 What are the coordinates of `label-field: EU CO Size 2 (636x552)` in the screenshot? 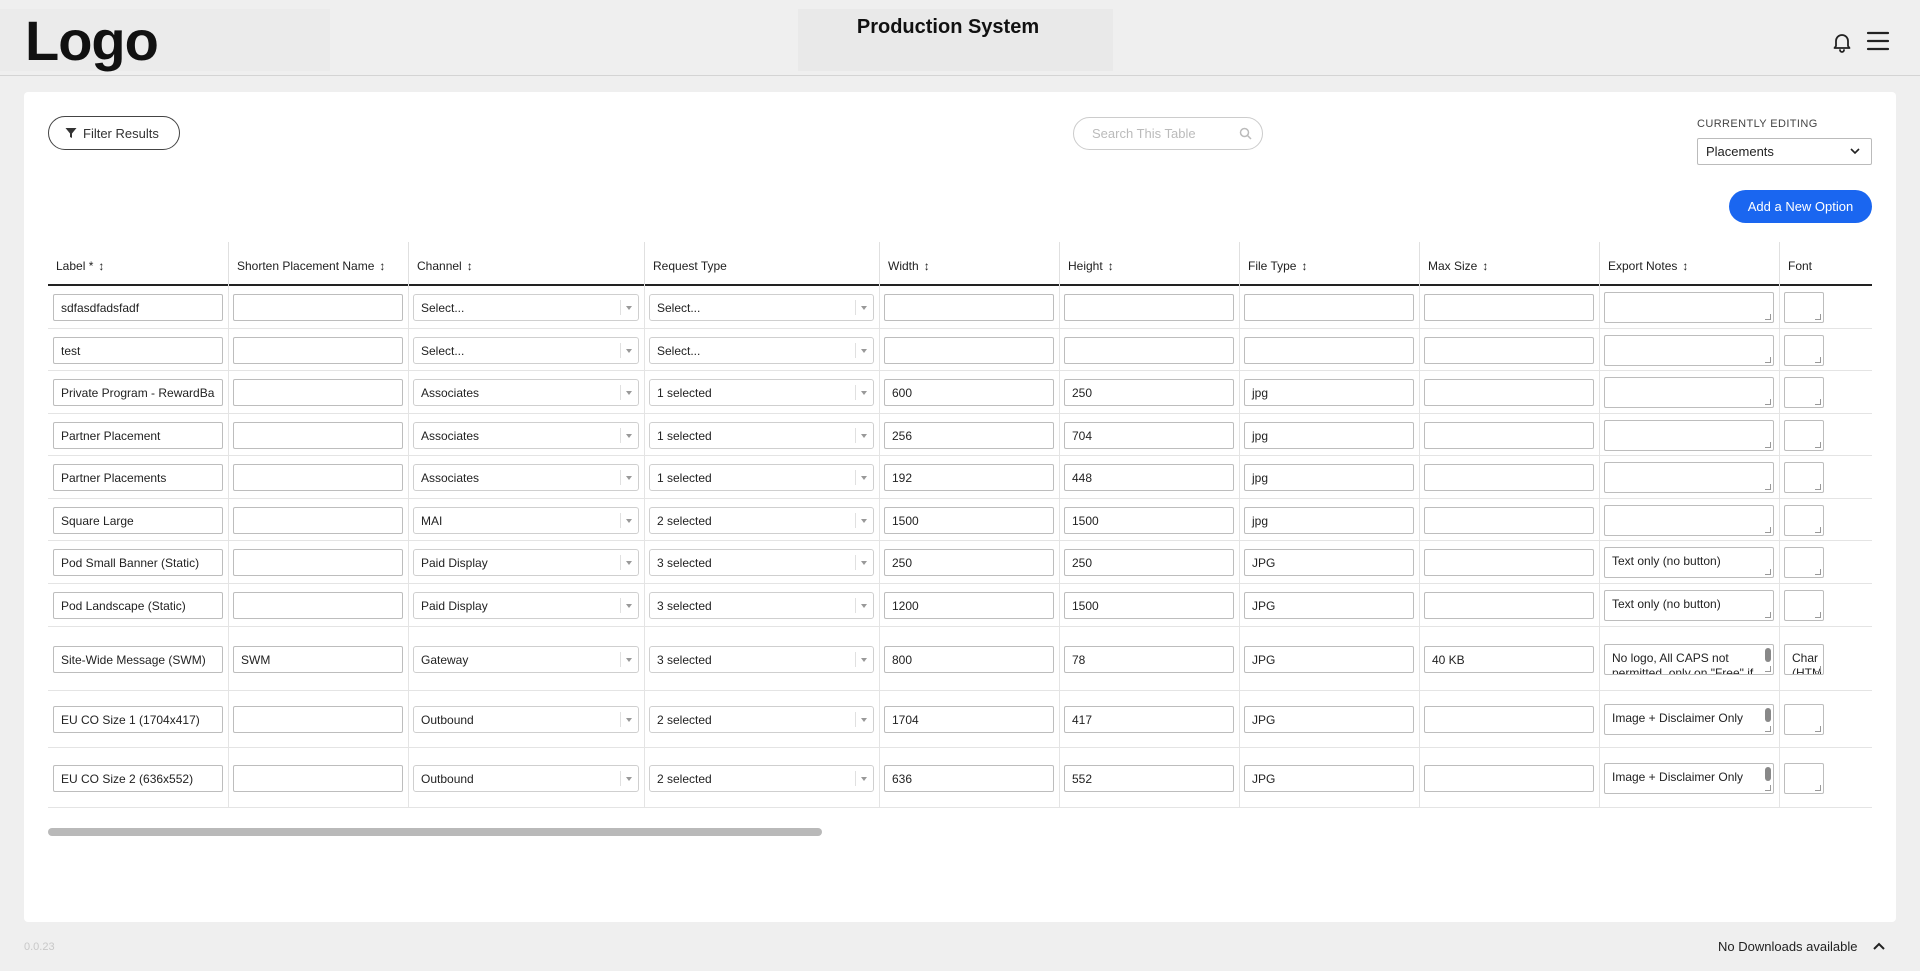 It's located at (138, 778).